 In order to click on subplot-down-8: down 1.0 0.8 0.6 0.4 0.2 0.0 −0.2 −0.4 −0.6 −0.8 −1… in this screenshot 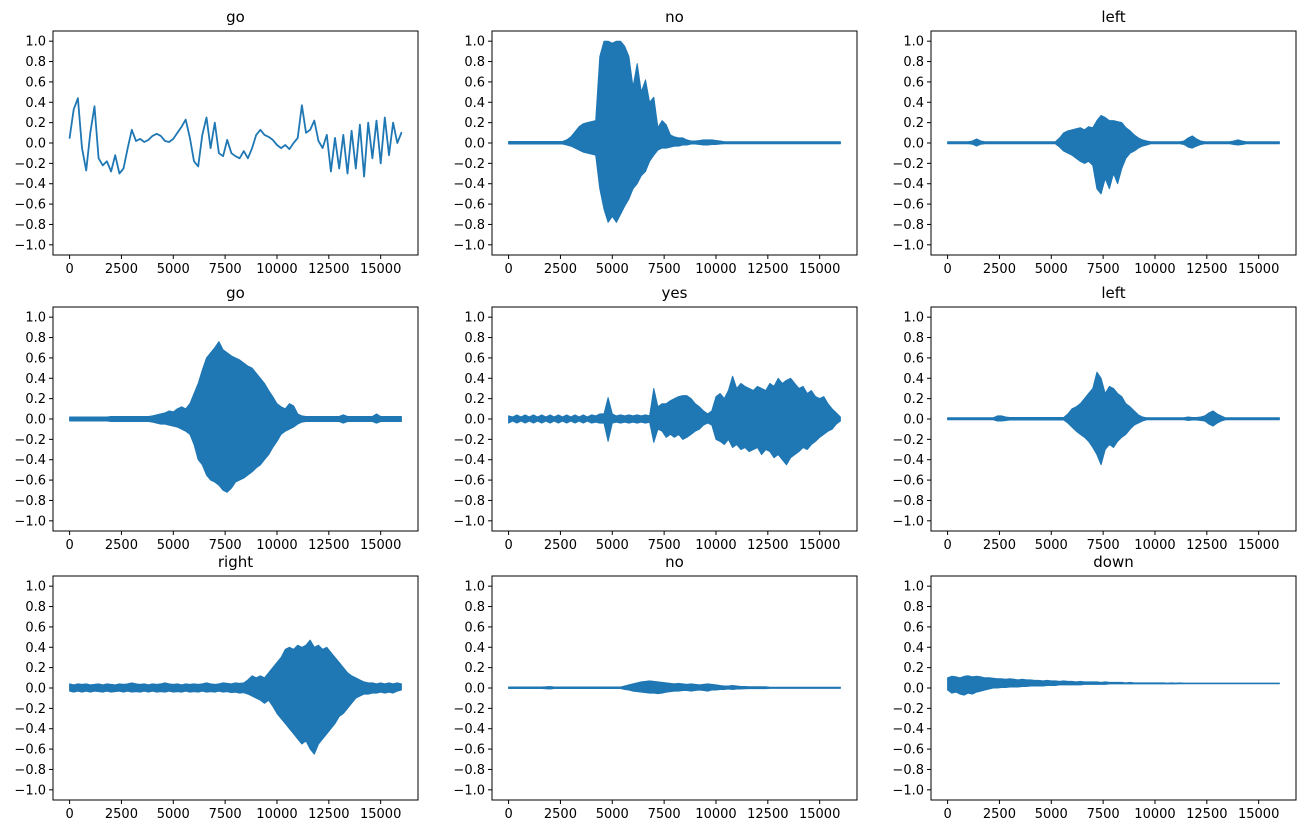, I will do `click(1094, 687)`.